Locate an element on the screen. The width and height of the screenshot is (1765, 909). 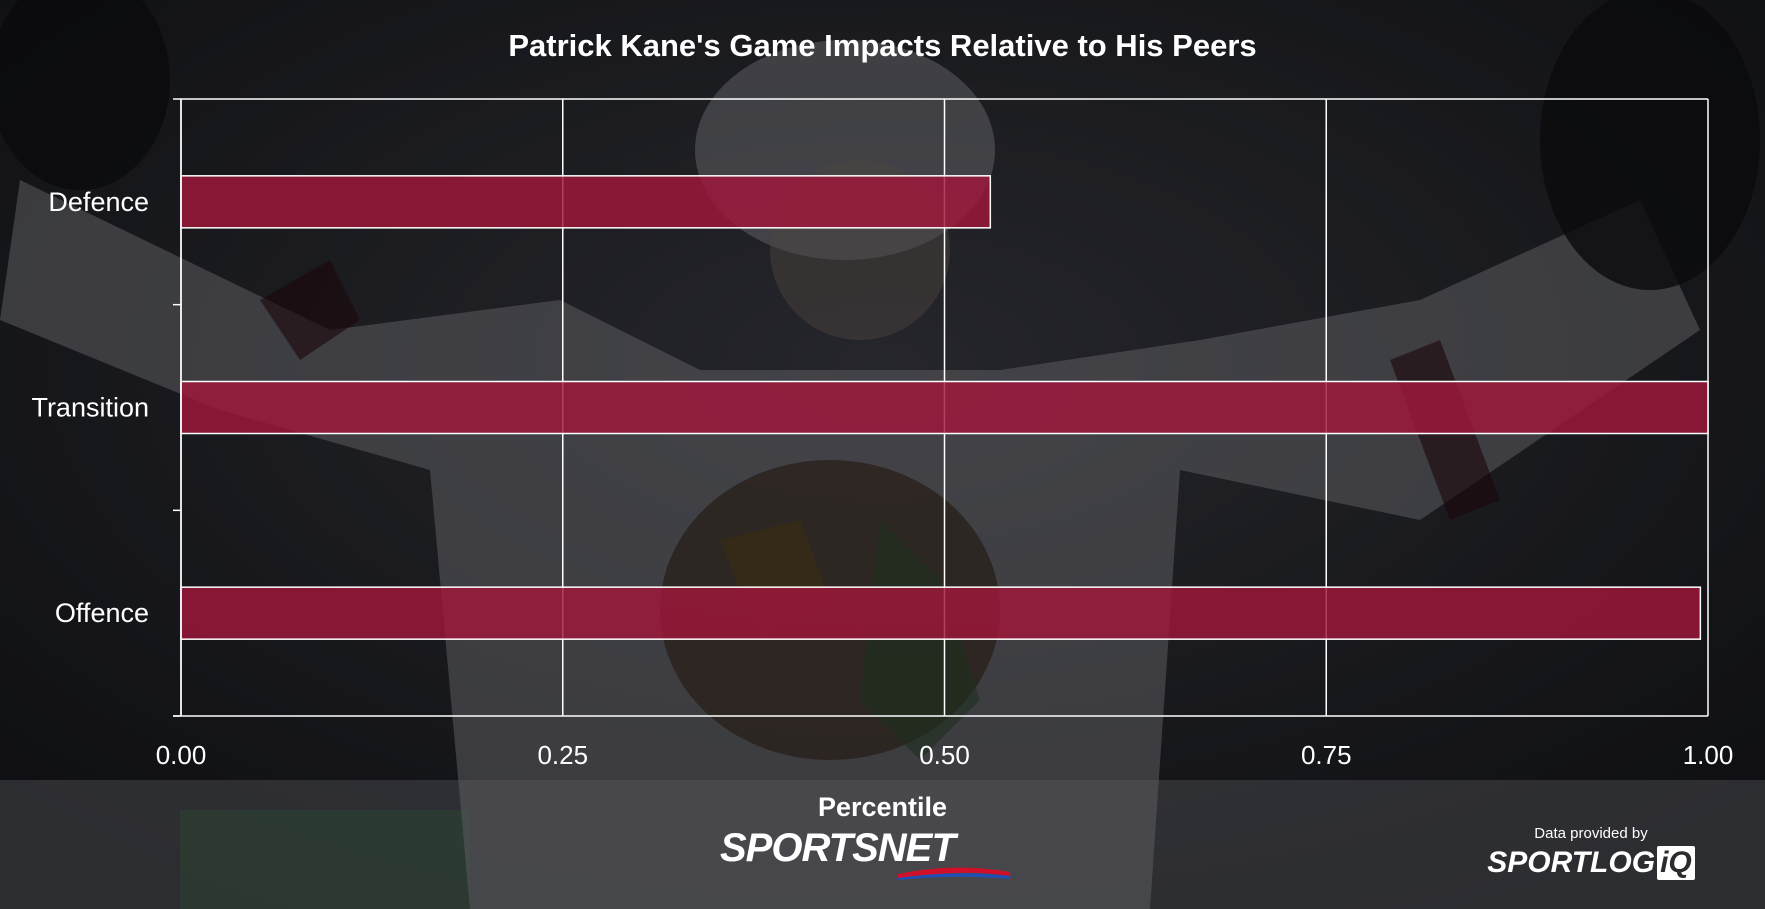
x-tick-label: 0.00 is located at coordinates (181, 755).